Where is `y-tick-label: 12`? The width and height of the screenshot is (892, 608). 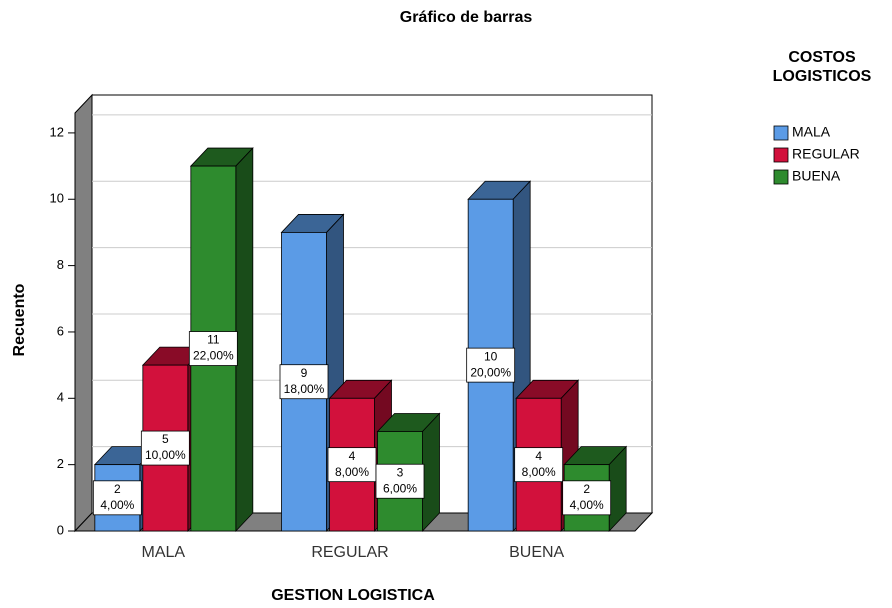 y-tick-label: 12 is located at coordinates (57, 131).